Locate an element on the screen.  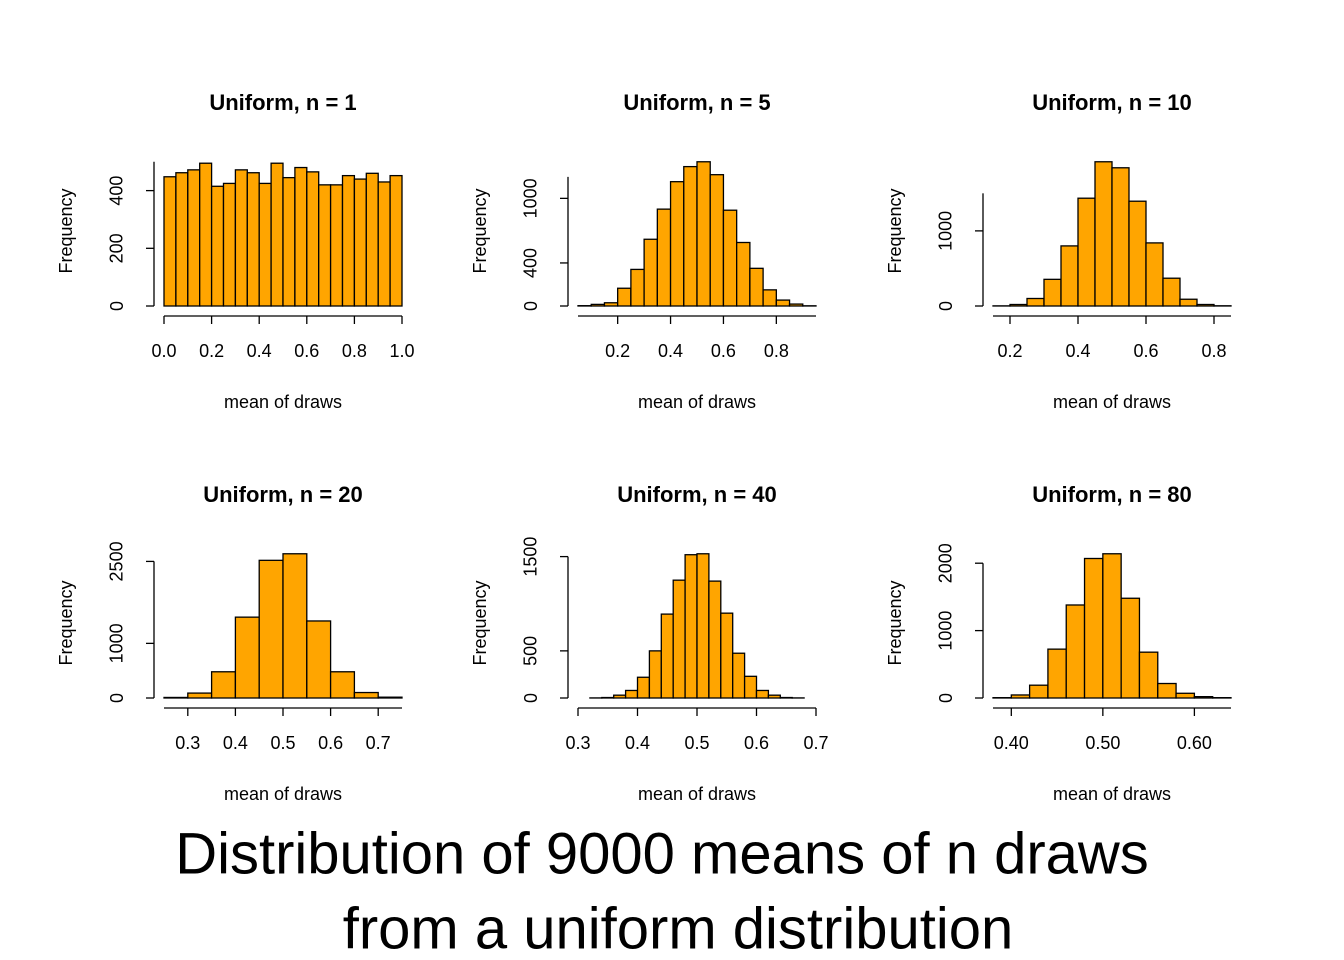
x-tick-label: 0.40 is located at coordinates (1011, 743).